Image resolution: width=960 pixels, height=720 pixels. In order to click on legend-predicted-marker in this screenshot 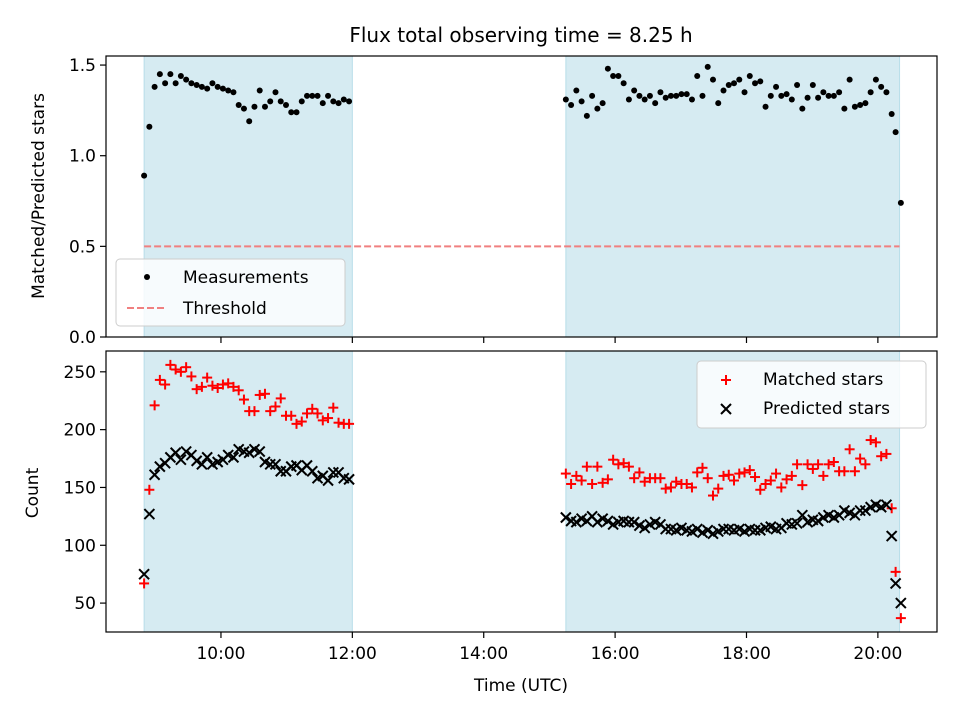, I will do `click(726, 409)`.